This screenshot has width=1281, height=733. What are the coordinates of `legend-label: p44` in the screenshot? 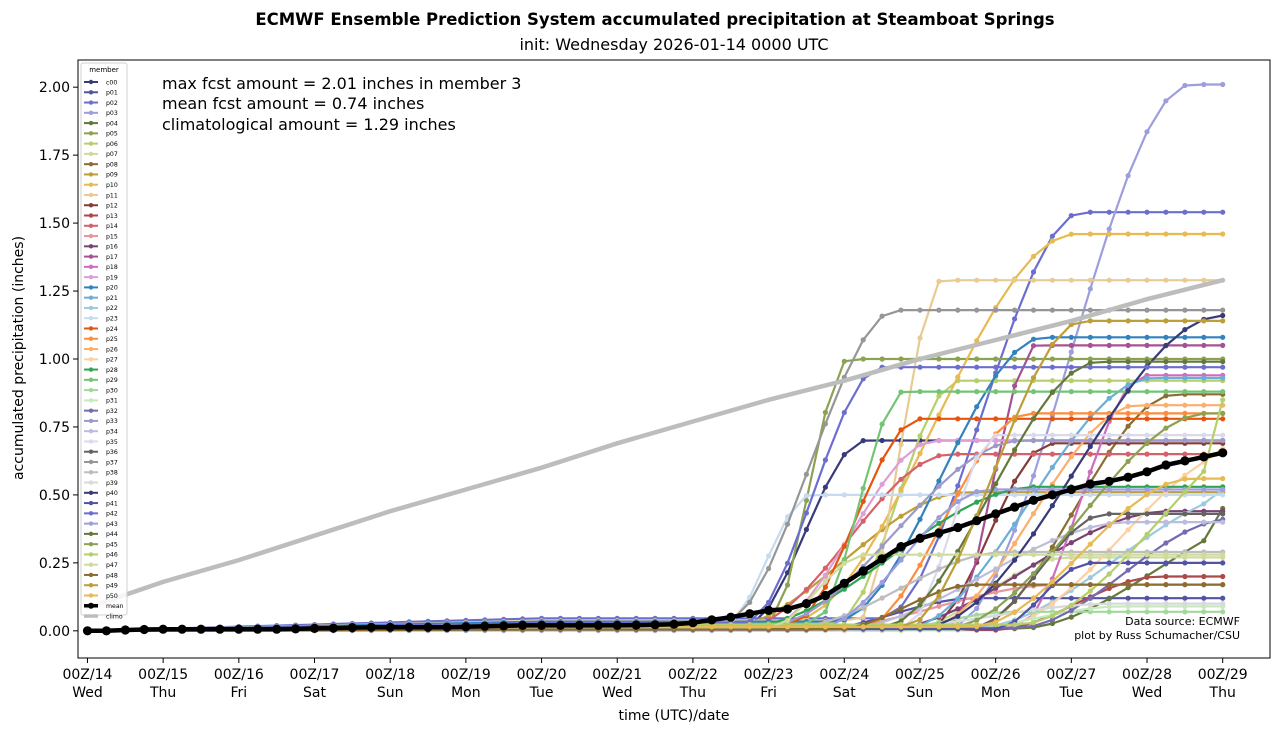 It's located at (112, 534).